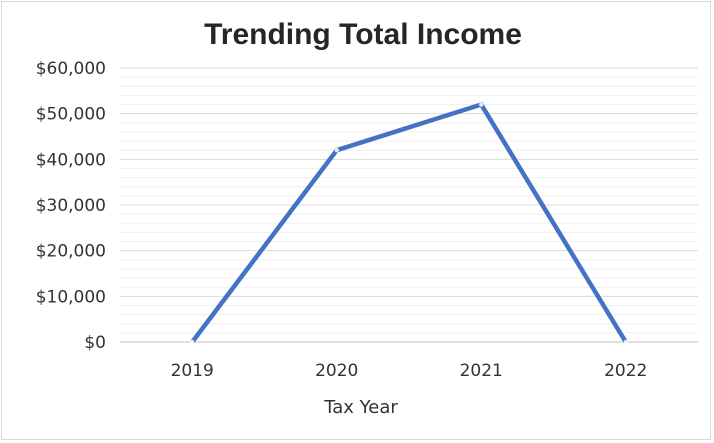  Describe the element at coordinates (481, 371) in the screenshot. I see `x-tick-label: 2021` at that location.